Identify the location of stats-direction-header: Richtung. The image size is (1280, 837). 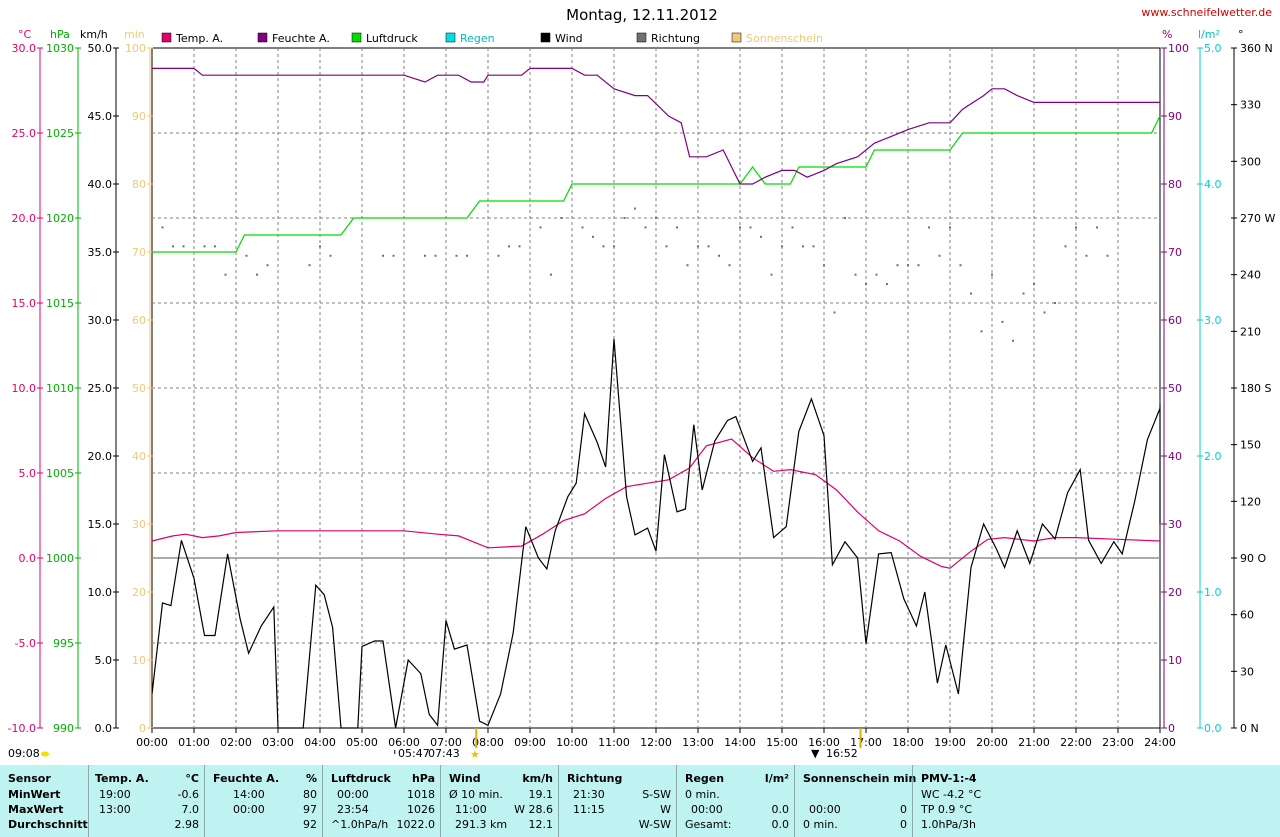
(595, 778).